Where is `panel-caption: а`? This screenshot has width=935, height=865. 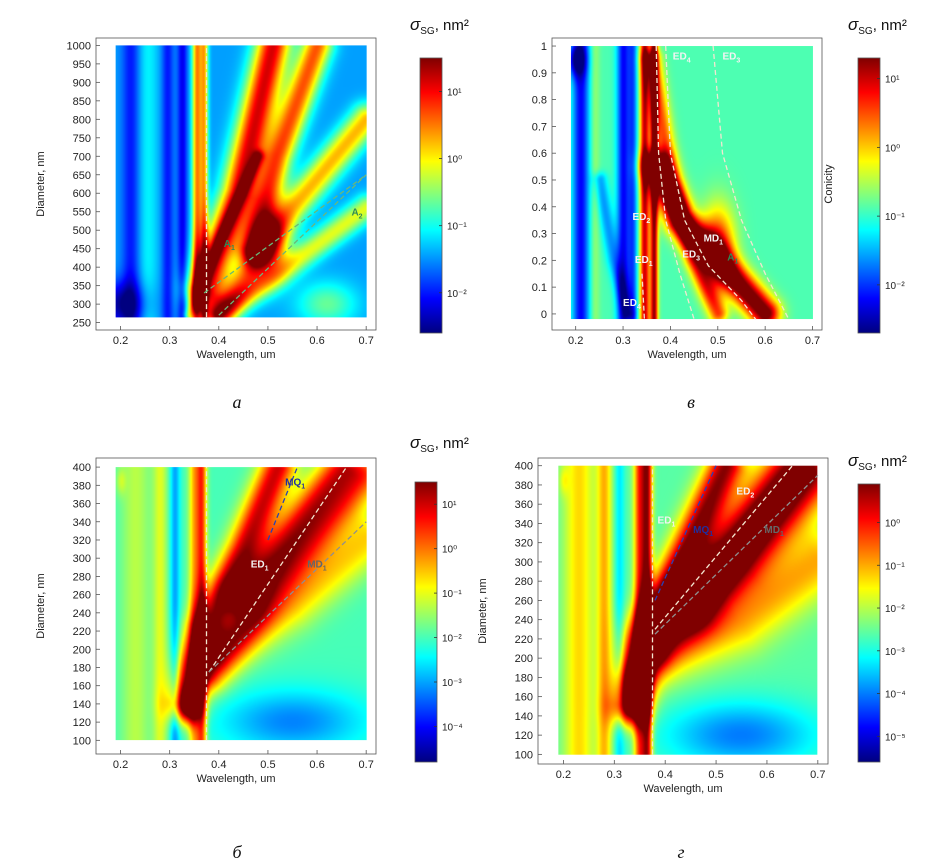
panel-caption: а is located at coordinates (237, 402).